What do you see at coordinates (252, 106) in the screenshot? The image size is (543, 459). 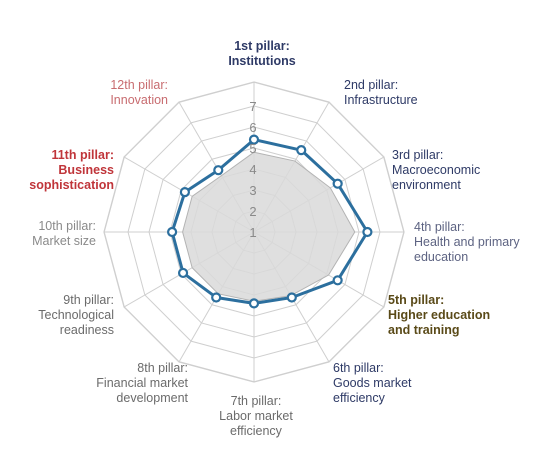 I see `tick-label: 7` at bounding box center [252, 106].